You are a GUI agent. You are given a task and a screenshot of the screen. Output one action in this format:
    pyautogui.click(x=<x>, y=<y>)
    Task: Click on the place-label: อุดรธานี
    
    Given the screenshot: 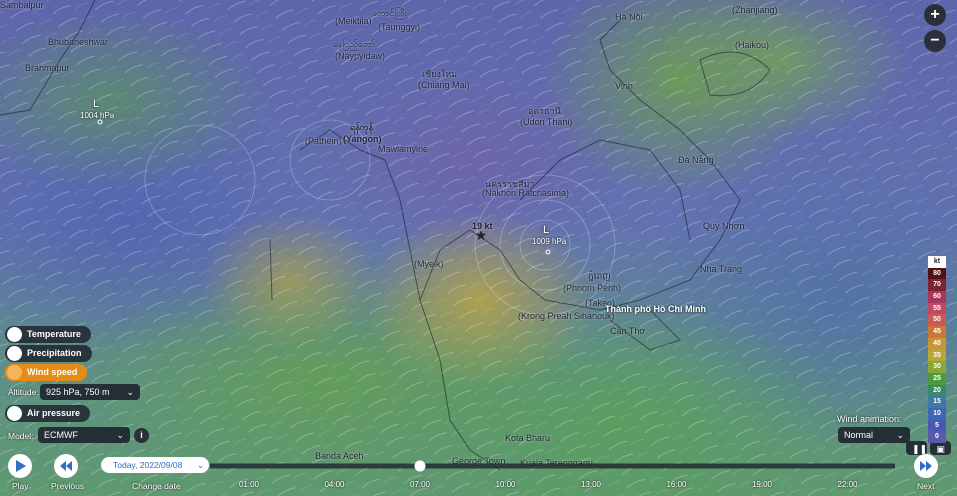 What is the action you would take?
    pyautogui.click(x=544, y=111)
    